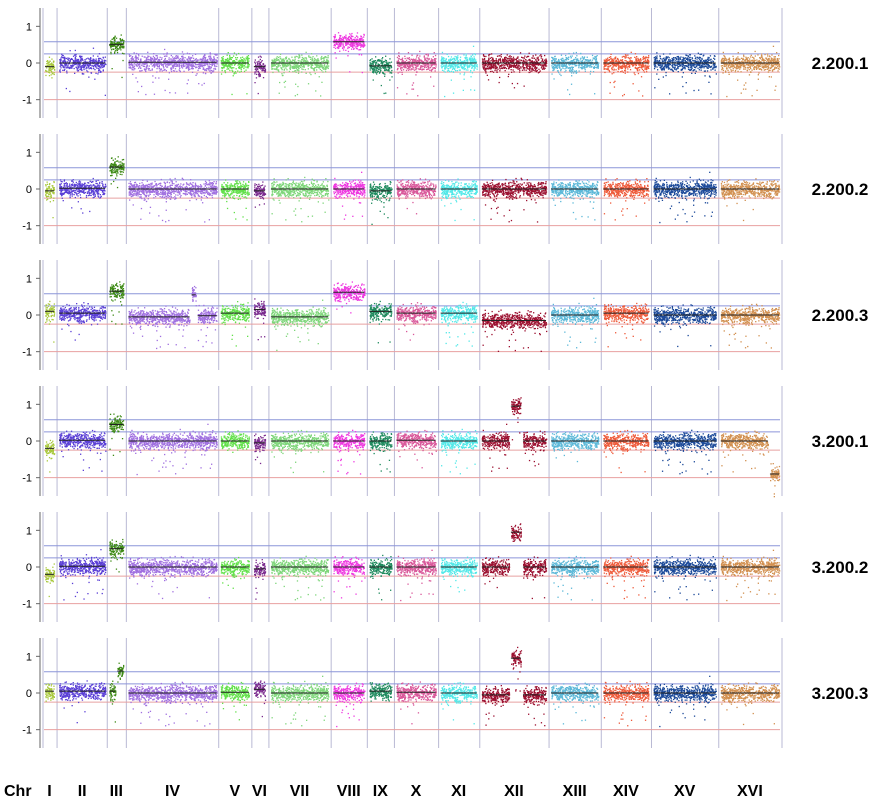 The image size is (874, 800). I want to click on probe-points-X, so click(417, 74).